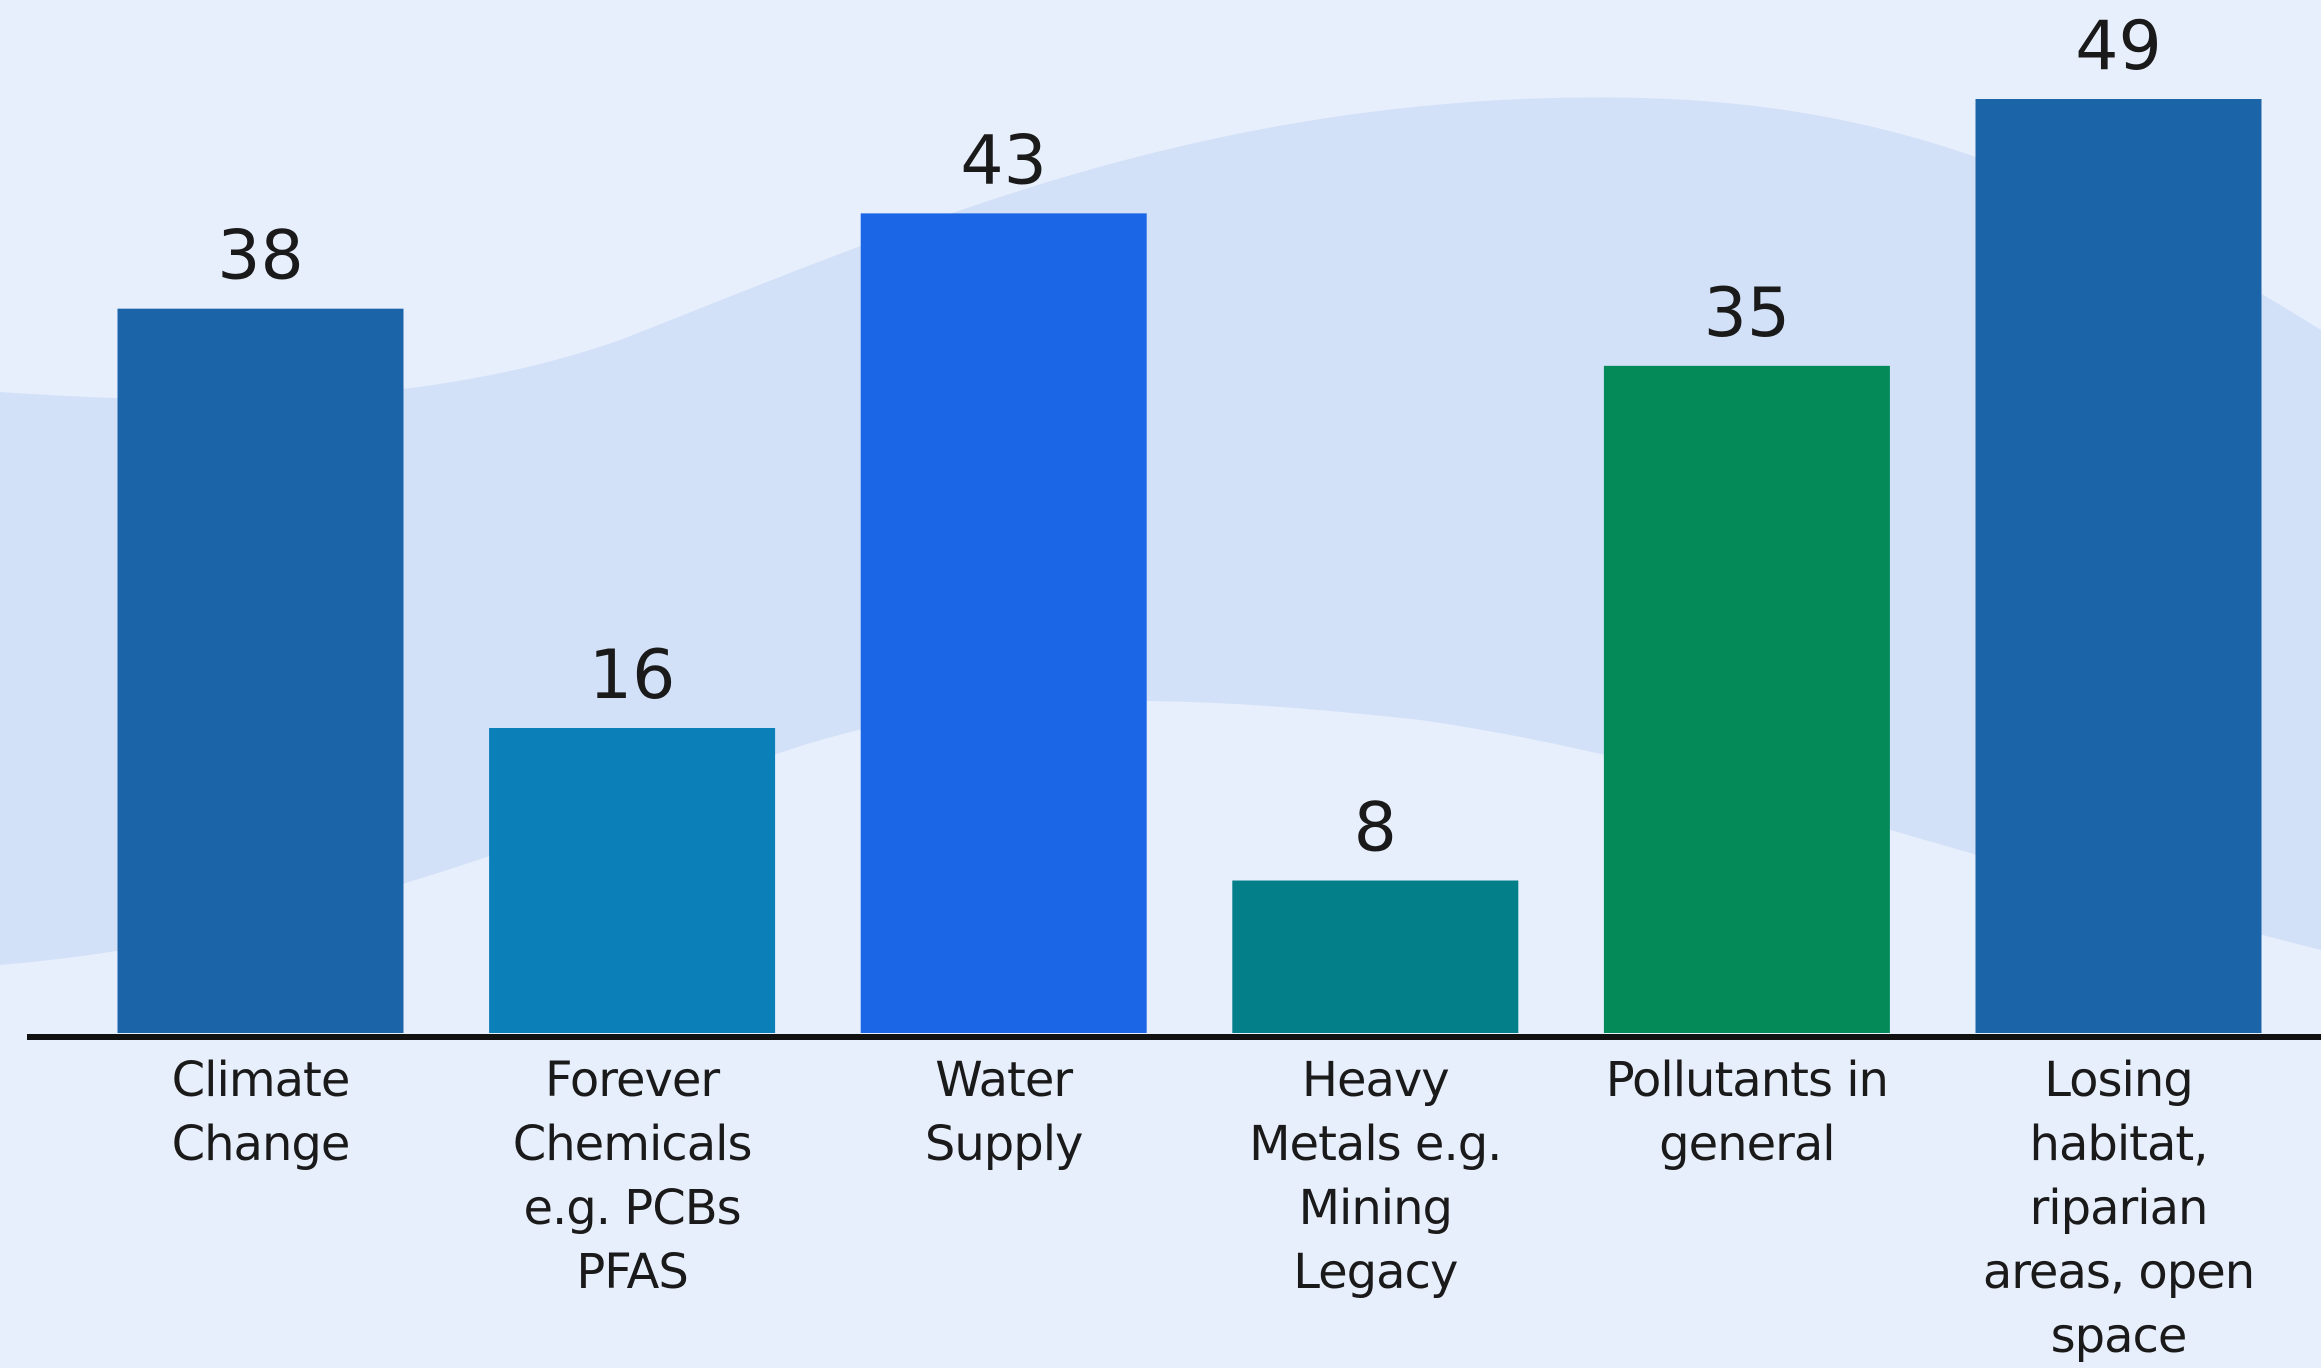 This screenshot has height=1368, width=2321. What do you see at coordinates (1375, 828) in the screenshot?
I see `value-label: 8` at bounding box center [1375, 828].